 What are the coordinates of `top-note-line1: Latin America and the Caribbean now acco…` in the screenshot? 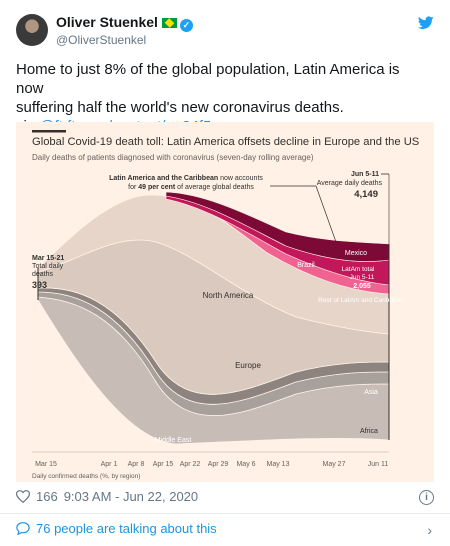 It's located at (186, 178).